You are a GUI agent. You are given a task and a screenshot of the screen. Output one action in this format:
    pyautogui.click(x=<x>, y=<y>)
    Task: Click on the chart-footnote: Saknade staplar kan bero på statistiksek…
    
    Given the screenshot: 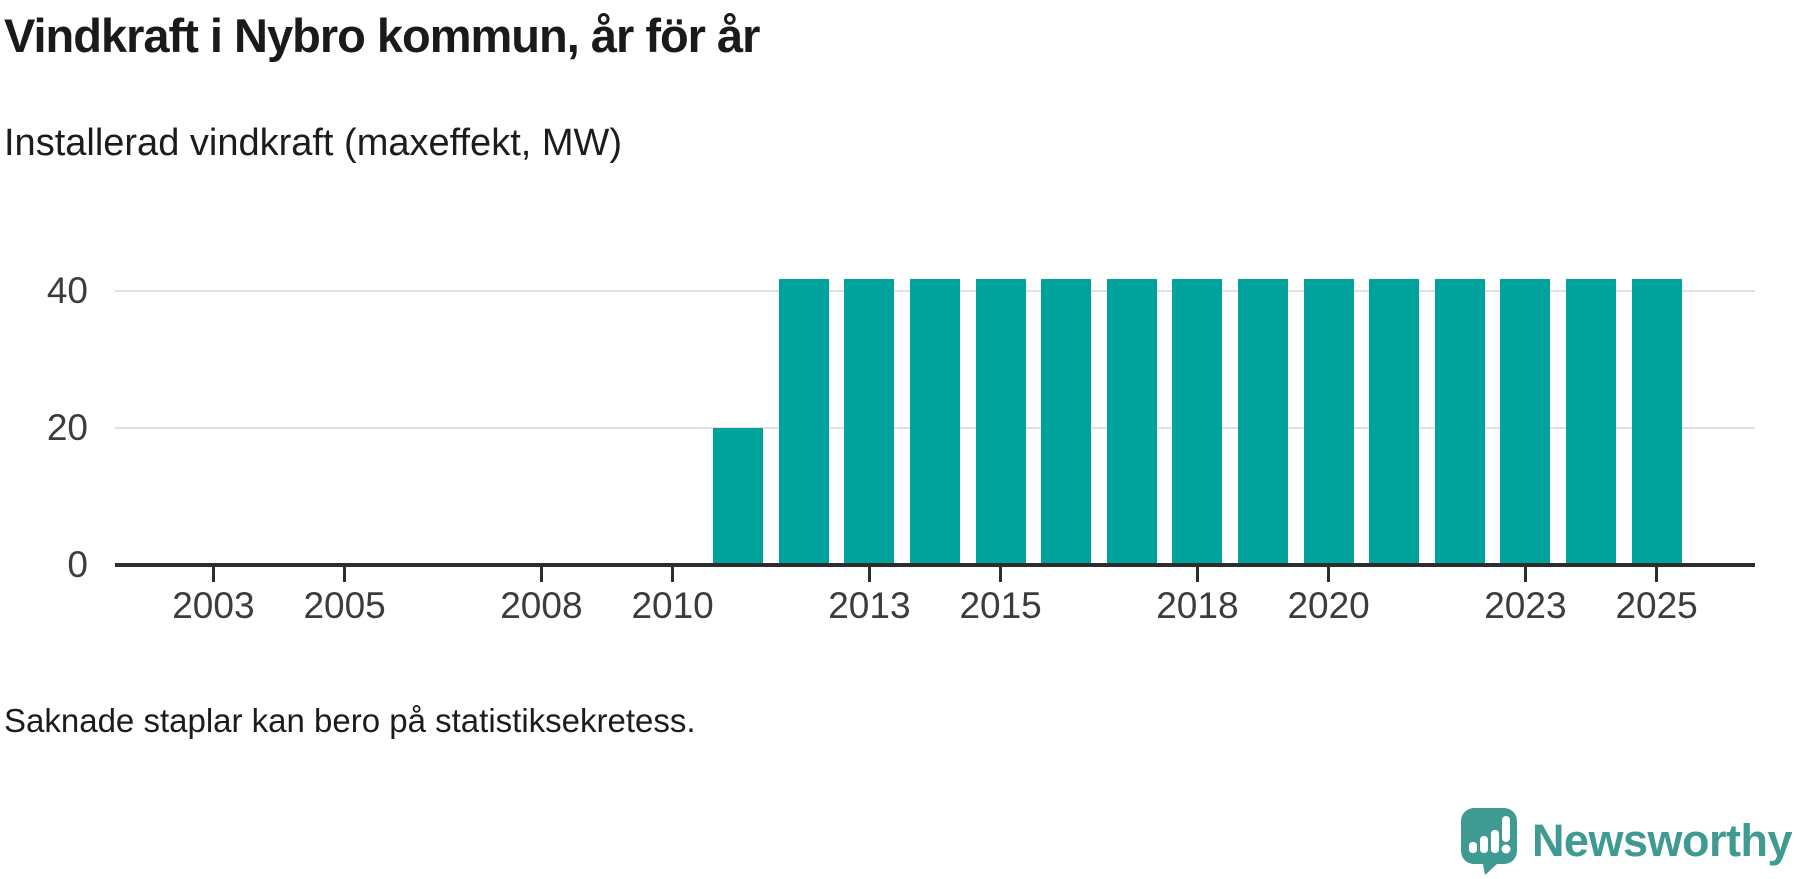 What is the action you would take?
    pyautogui.click(x=350, y=720)
    